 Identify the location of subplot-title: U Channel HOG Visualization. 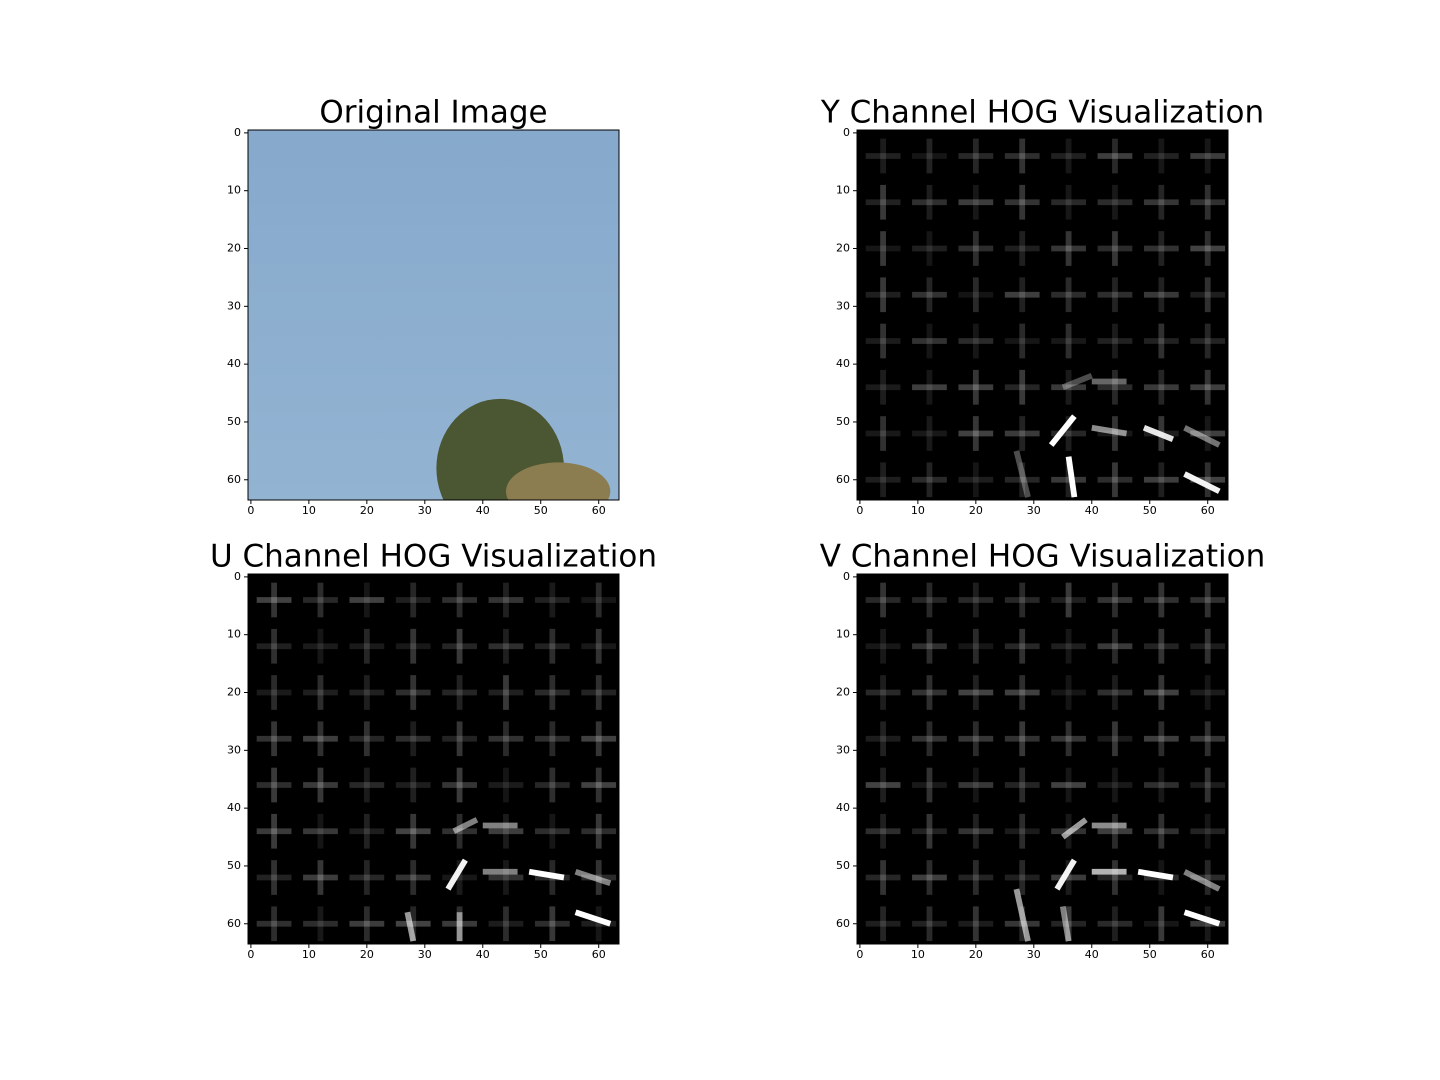
(433, 557).